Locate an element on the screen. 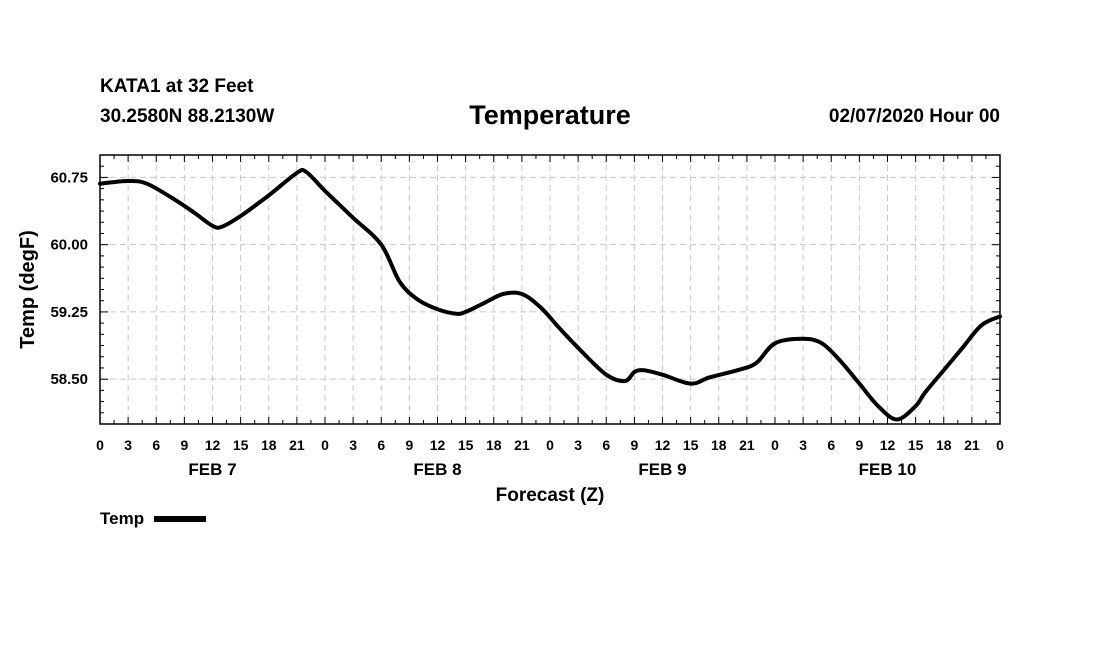  station-label: KATA1 at 32 Feet is located at coordinates (177, 86).